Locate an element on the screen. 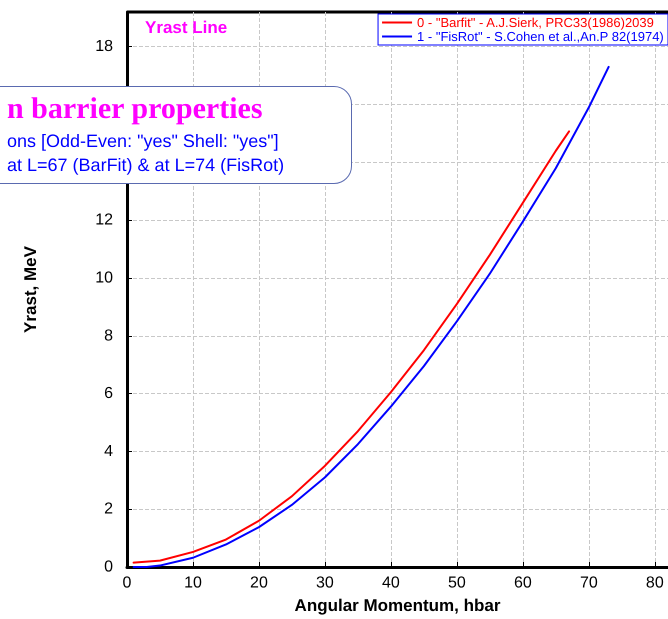 Image resolution: width=668 pixels, height=619 pixels. y-tick-label: 0 is located at coordinates (109, 567).